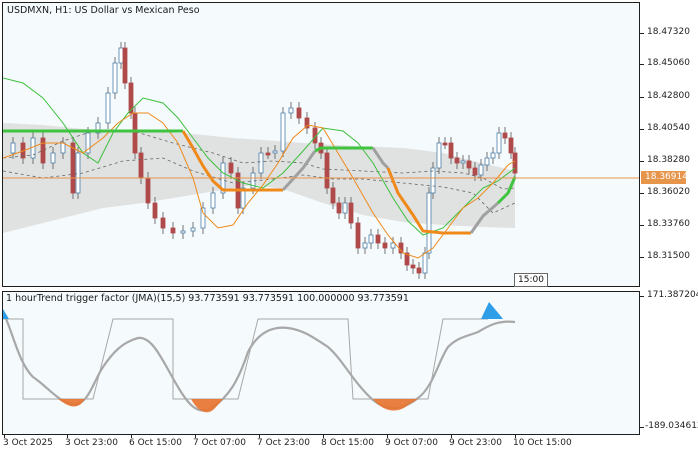 This screenshot has height=454, width=698. What do you see at coordinates (103, 10) in the screenshot?
I see `chart-title: USDMXN, H1: US Dollar vs Mexican Peso` at bounding box center [103, 10].